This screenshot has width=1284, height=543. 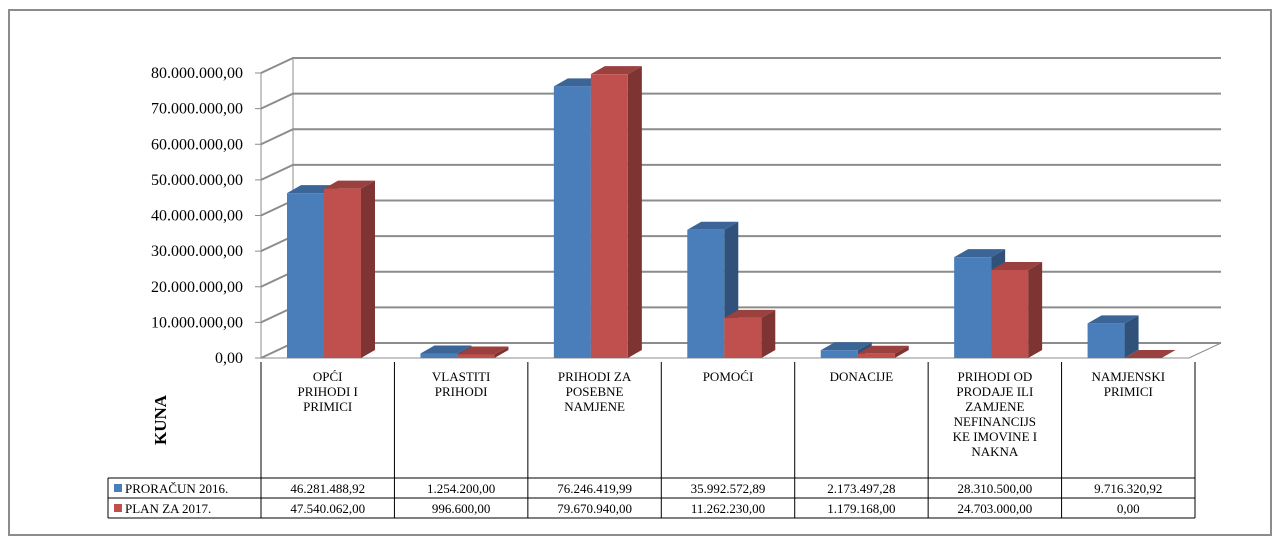 What do you see at coordinates (1128, 376) in the screenshot?
I see `category-label: NAMJENSKI` at bounding box center [1128, 376].